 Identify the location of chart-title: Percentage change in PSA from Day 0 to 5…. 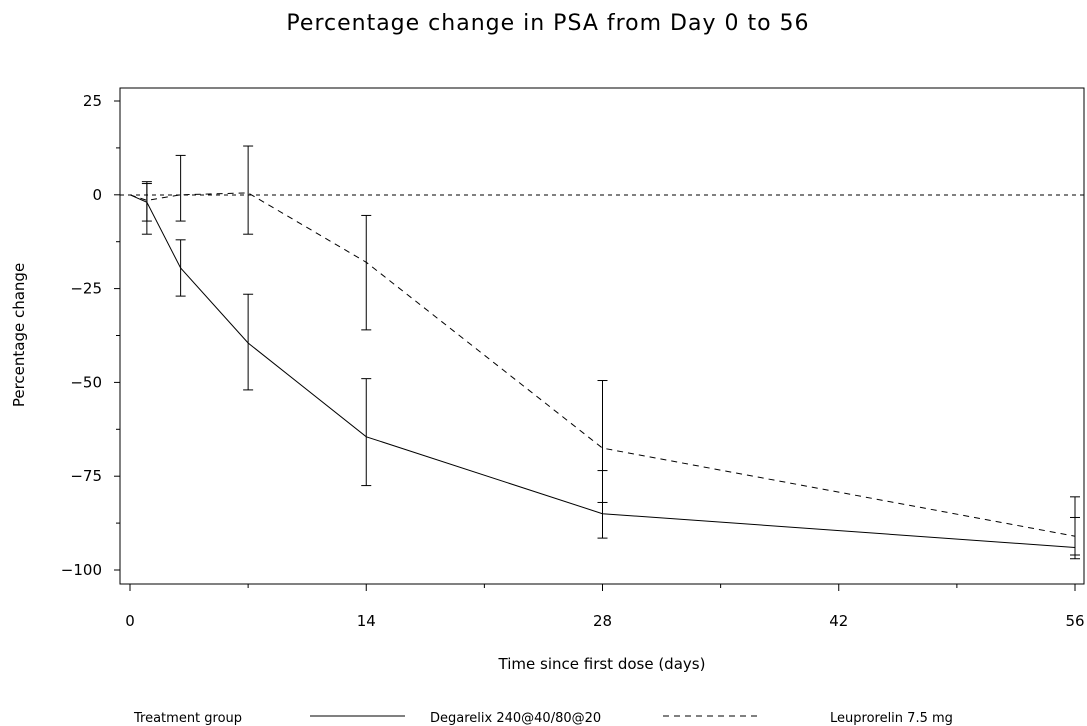
(547, 23).